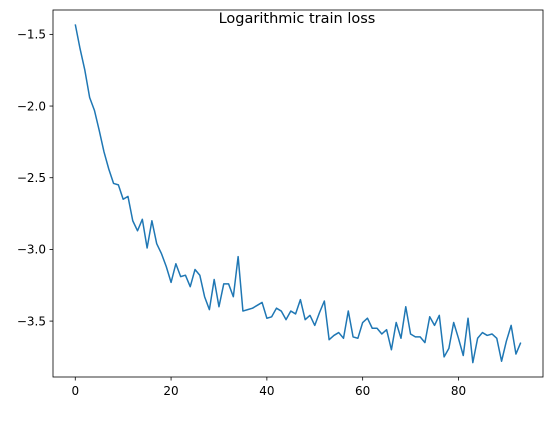  Describe the element at coordinates (31, 178) in the screenshot. I see `y-tick-label: −2.5` at that location.